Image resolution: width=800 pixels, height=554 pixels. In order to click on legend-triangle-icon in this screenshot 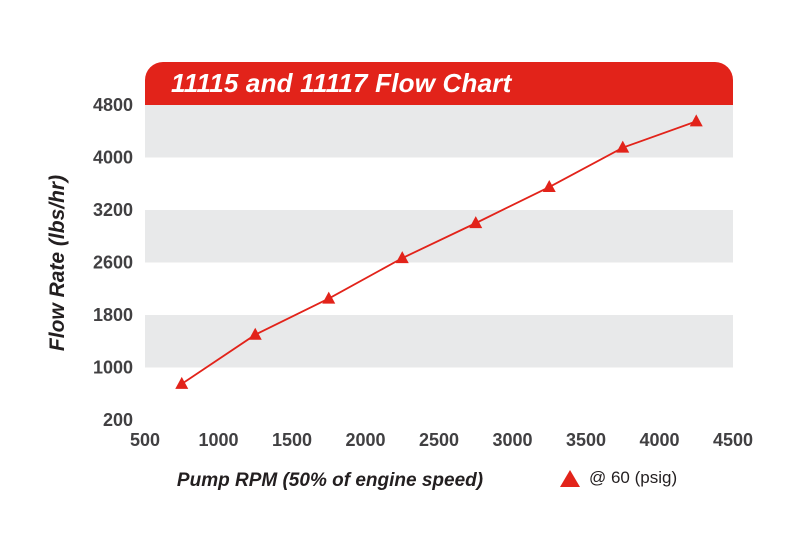, I will do `click(570, 478)`.